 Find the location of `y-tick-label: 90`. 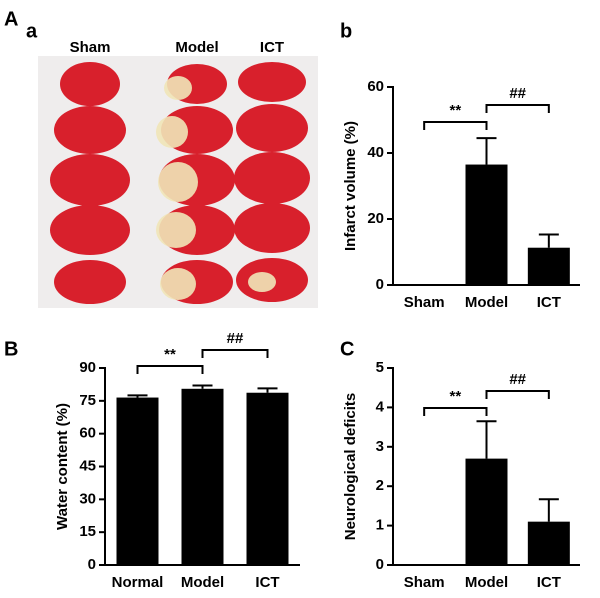

y-tick-label: 90 is located at coordinates (87, 367).